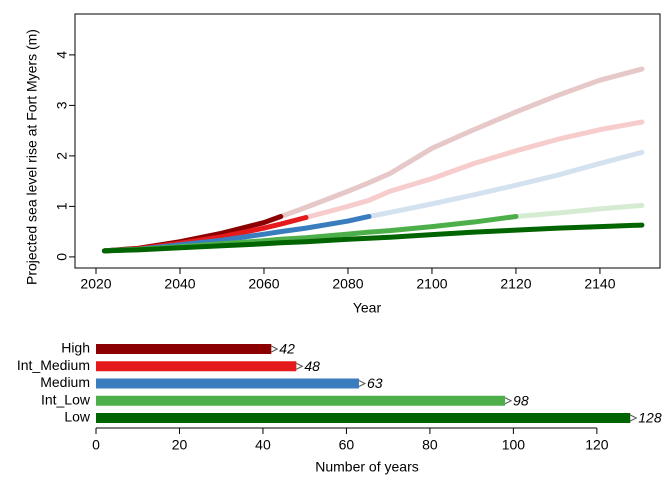  I want to click on x-tick-label: 120, so click(597, 445).